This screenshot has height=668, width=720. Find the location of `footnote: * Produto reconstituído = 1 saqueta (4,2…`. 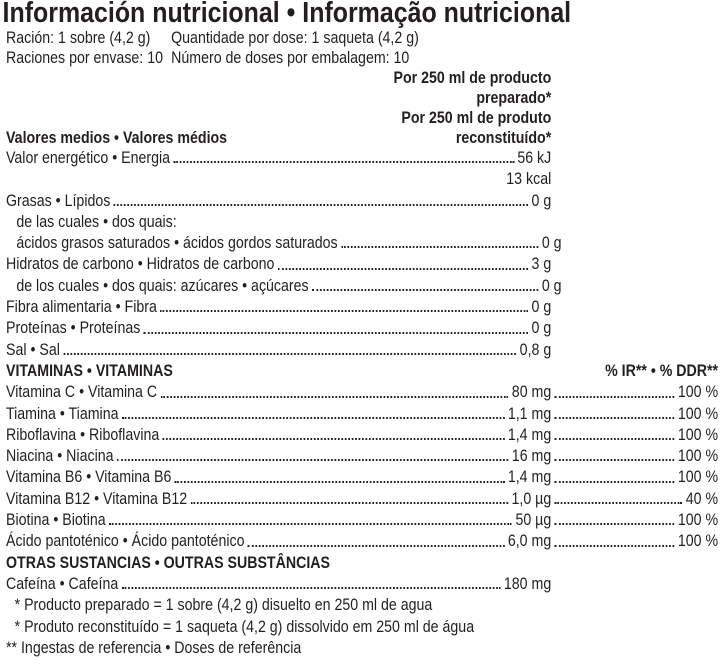

footnote: * Produto reconstituído = 1 saqueta (4,2… is located at coordinates (244, 626).